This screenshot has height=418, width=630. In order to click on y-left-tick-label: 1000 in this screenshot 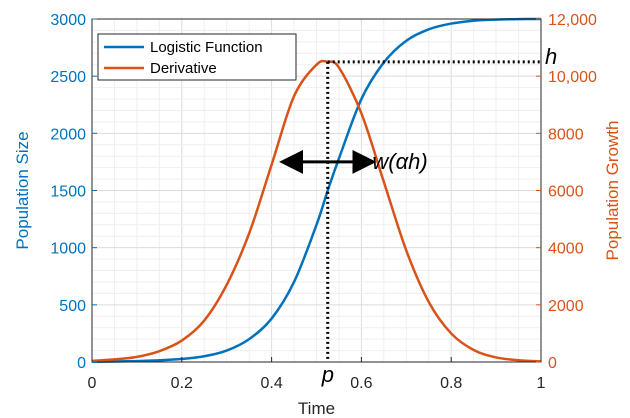, I will do `click(68, 249)`.